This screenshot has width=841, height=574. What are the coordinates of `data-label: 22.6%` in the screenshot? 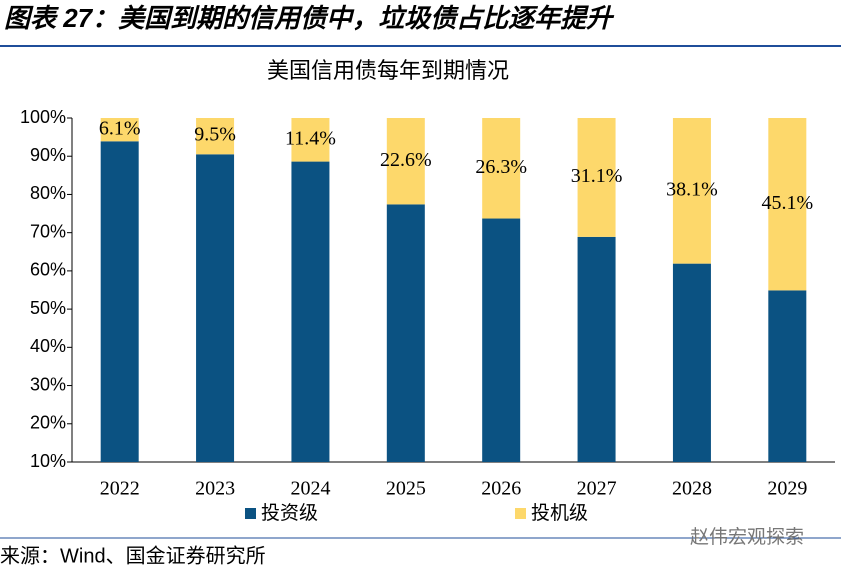 It's located at (406, 160).